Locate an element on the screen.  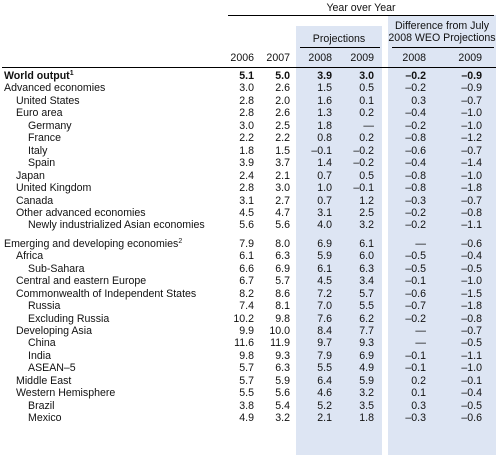
row-label: Central and eastern Europe is located at coordinates (81, 281).